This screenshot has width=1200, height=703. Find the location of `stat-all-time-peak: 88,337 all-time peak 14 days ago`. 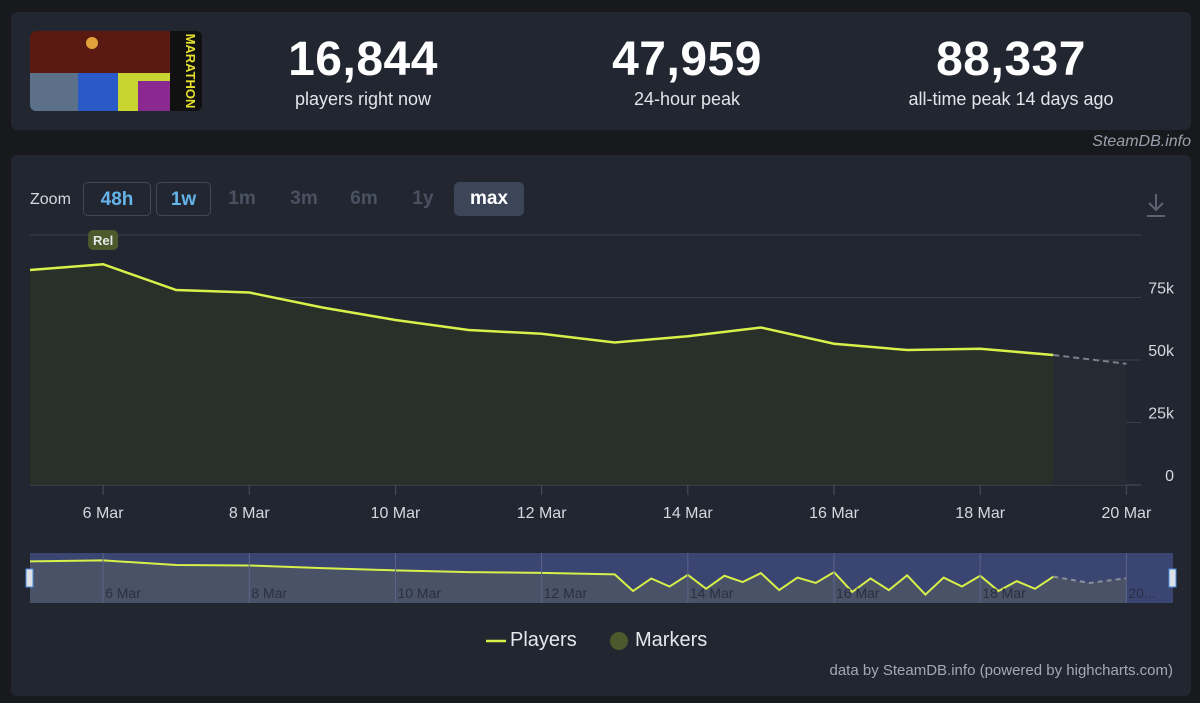

stat-all-time-peak: 88,337 all-time peak 14 days ago is located at coordinates (1011, 71).